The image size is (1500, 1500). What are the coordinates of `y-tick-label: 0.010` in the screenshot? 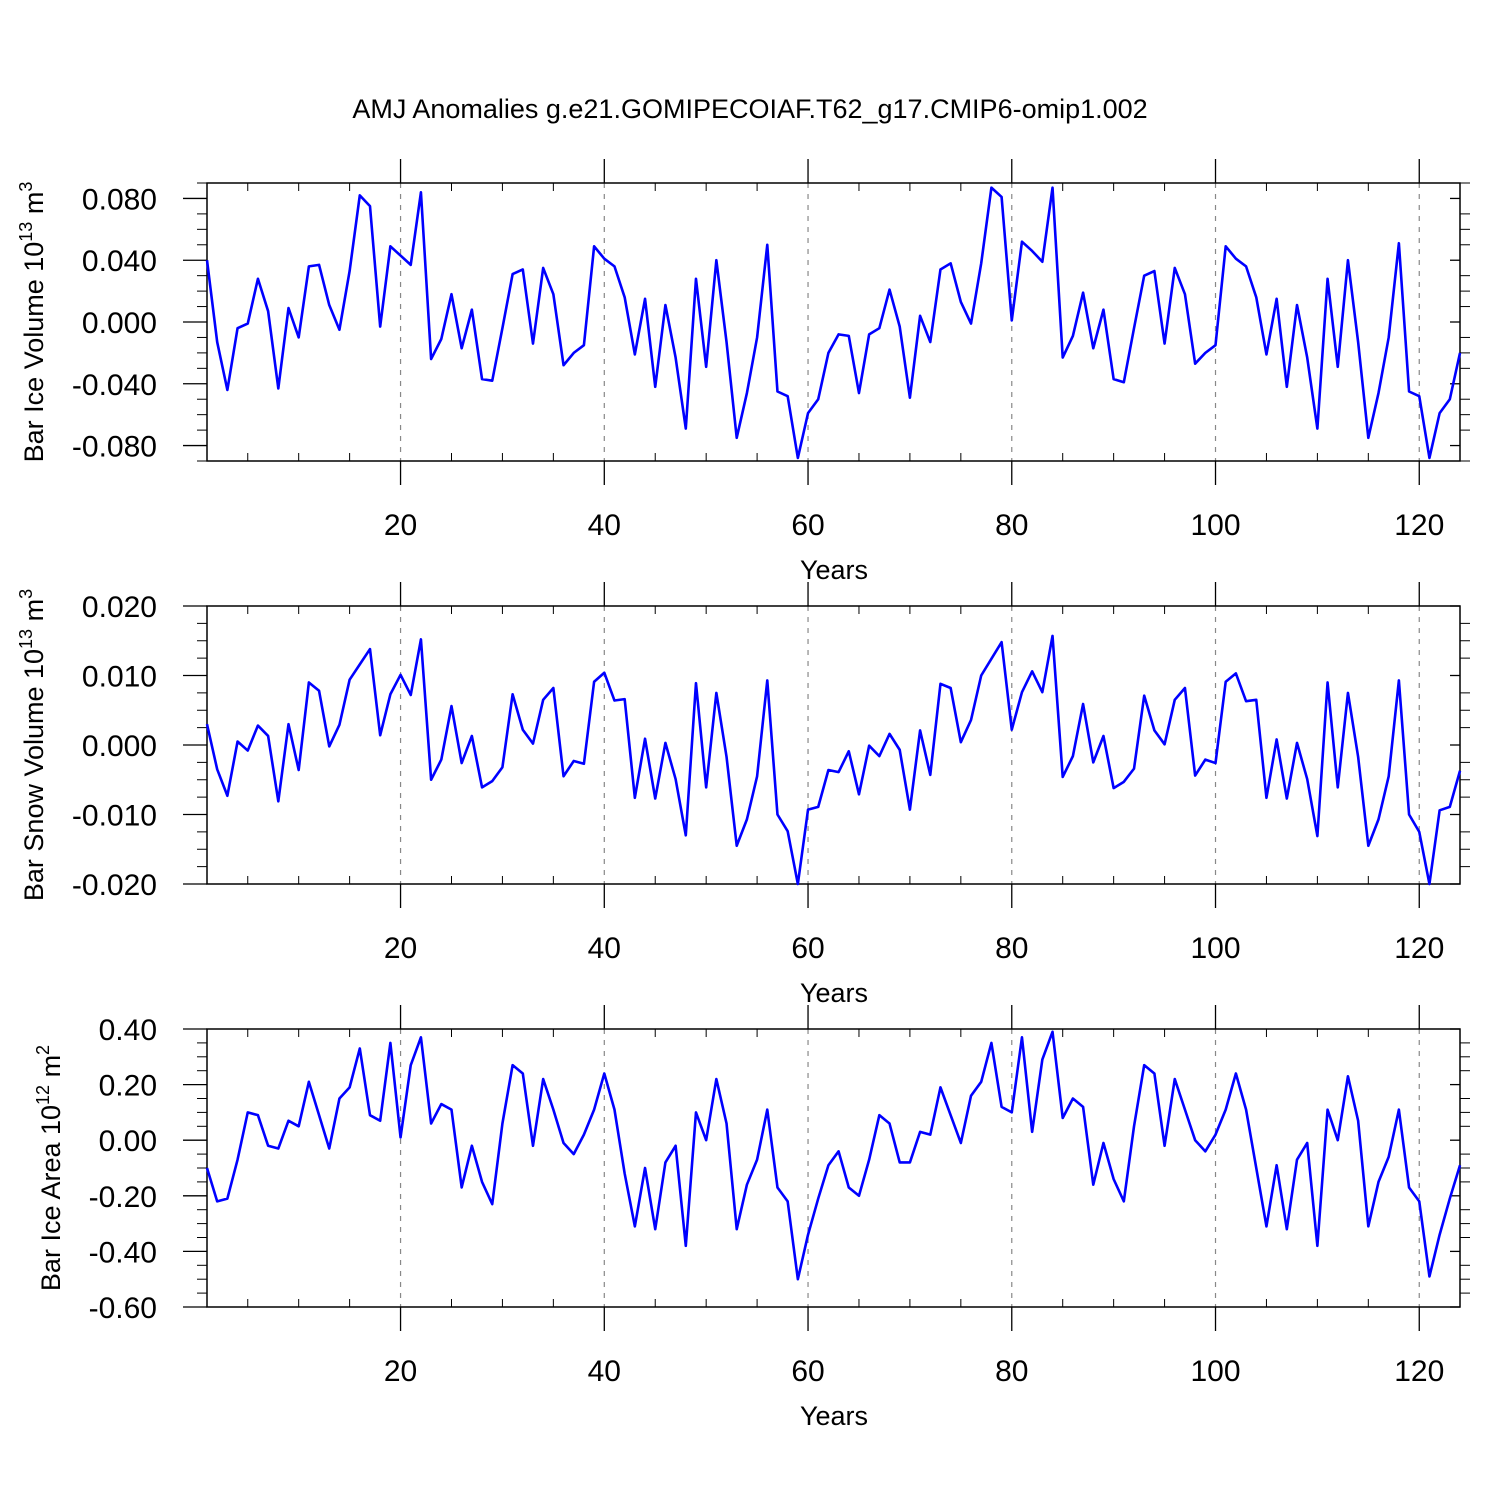 It's located at (119, 677).